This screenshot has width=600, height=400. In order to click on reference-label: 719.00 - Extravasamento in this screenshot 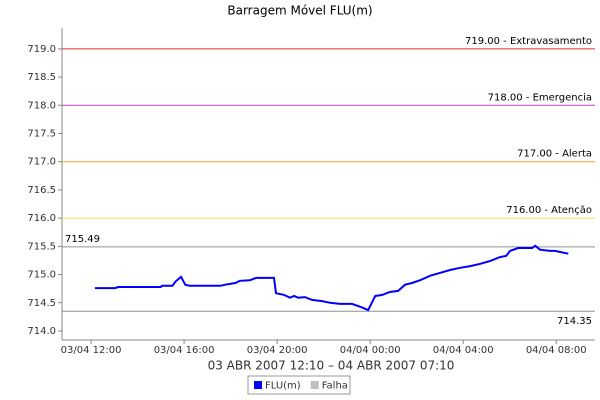, I will do `click(528, 41)`.